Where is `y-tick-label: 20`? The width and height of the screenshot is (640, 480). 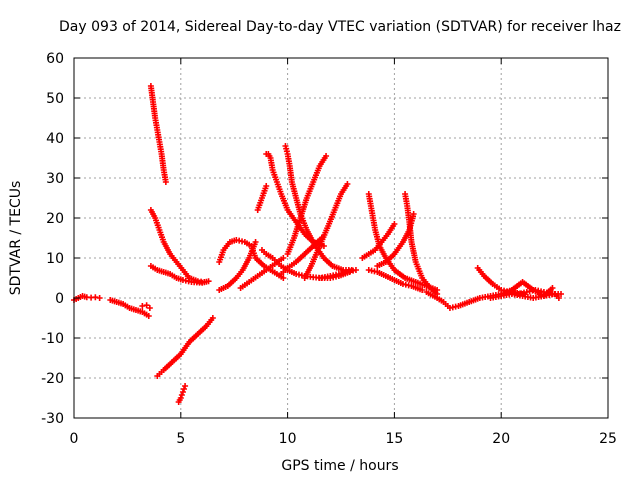
y-tick-label: 20 is located at coordinates (55, 219).